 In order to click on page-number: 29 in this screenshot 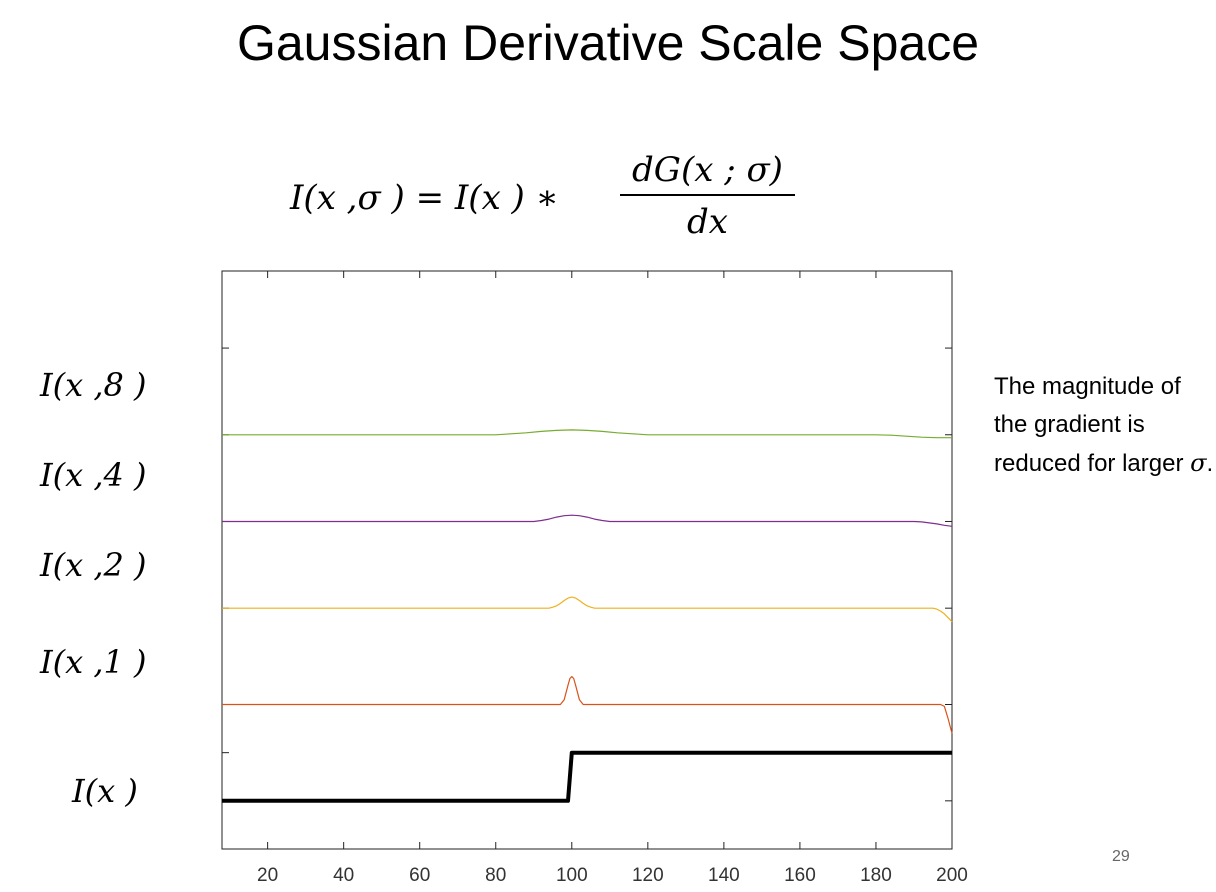, I will do `click(1121, 856)`.